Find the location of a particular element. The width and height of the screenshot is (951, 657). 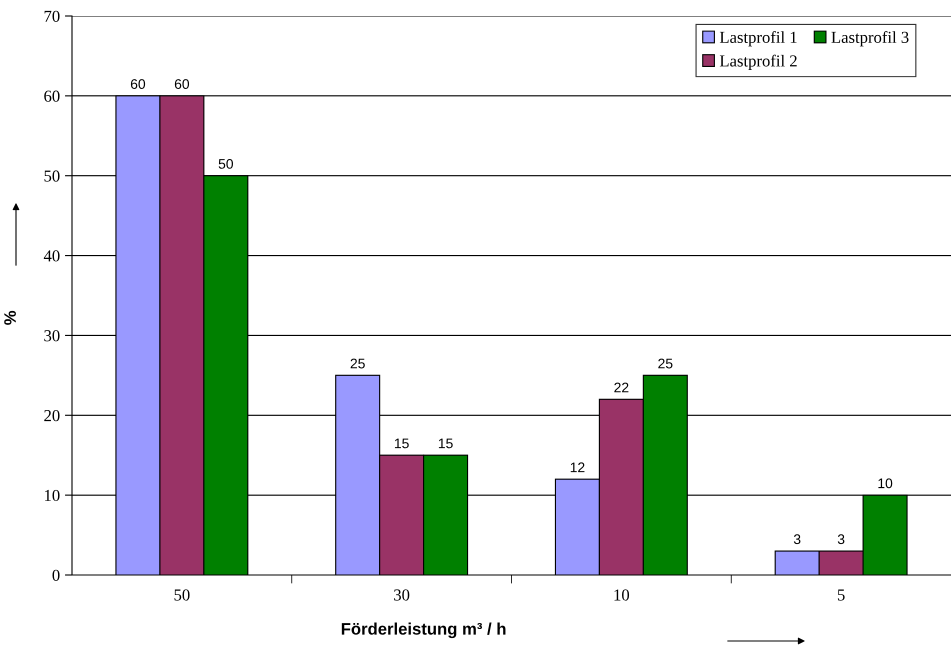

x-tick-label: 10 is located at coordinates (622, 595).